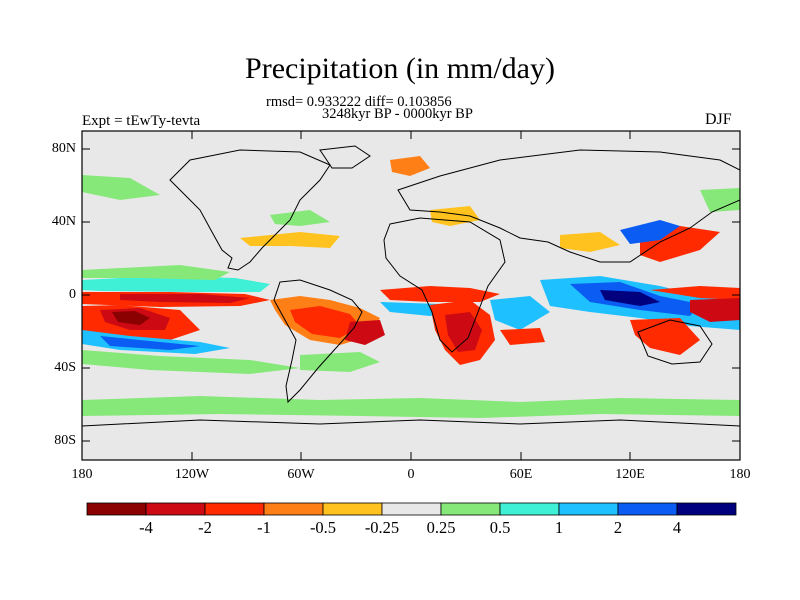 This screenshot has height=600, width=800. Describe the element at coordinates (520, 313) in the screenshot. I see `indian-ocean-west-blue` at that location.